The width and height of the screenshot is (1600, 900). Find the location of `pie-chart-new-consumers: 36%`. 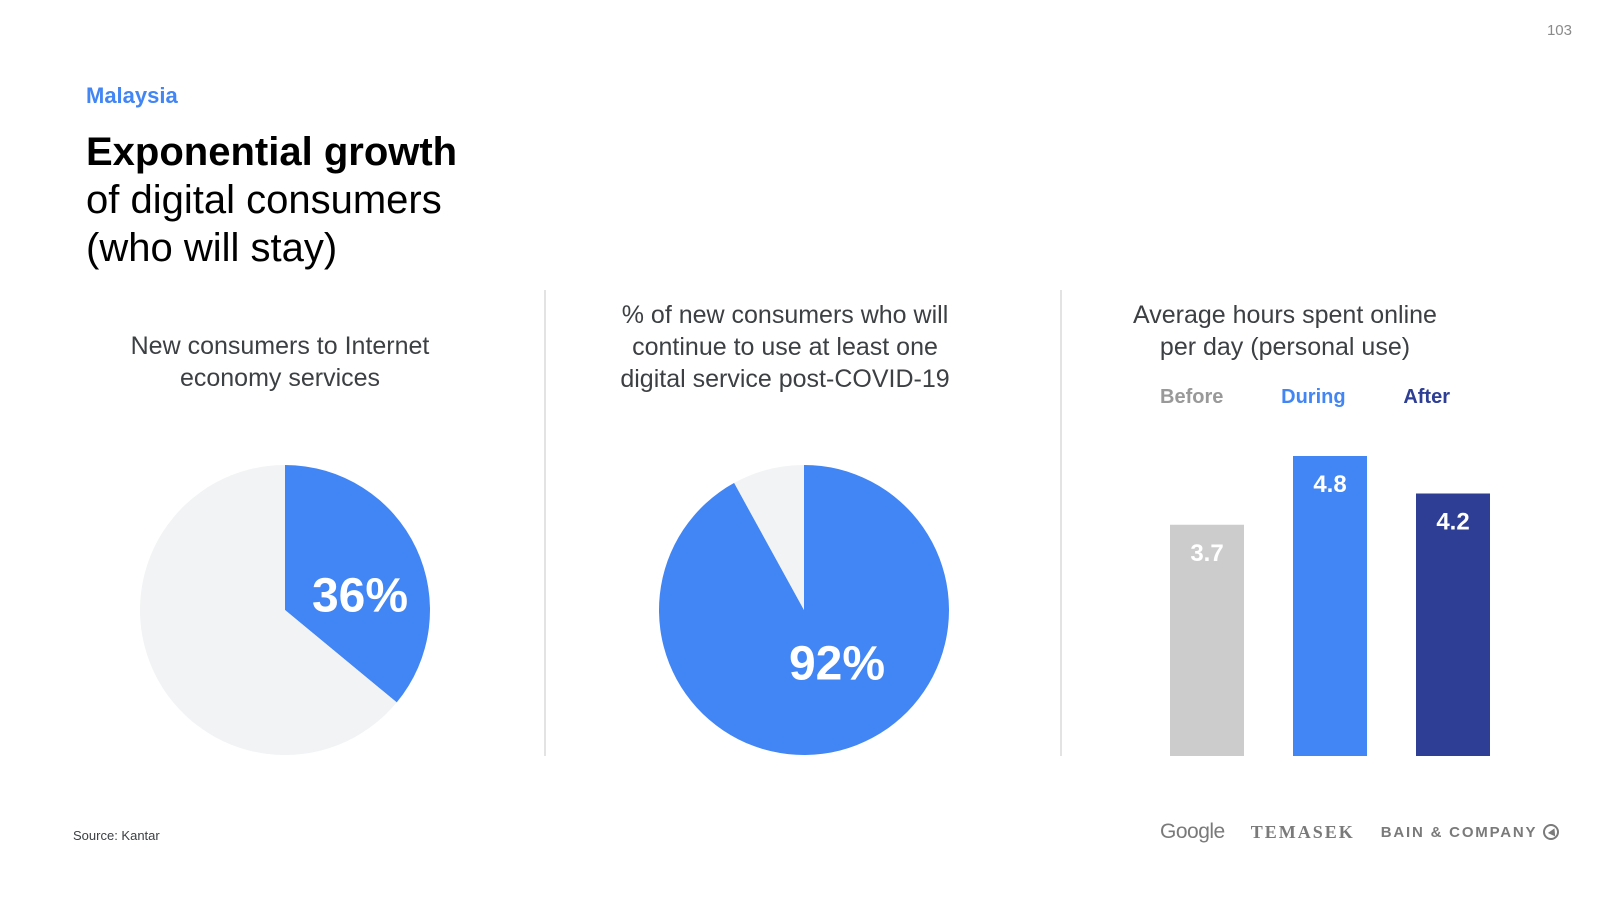

pie-chart-new-consumers: 36% is located at coordinates (284, 610).